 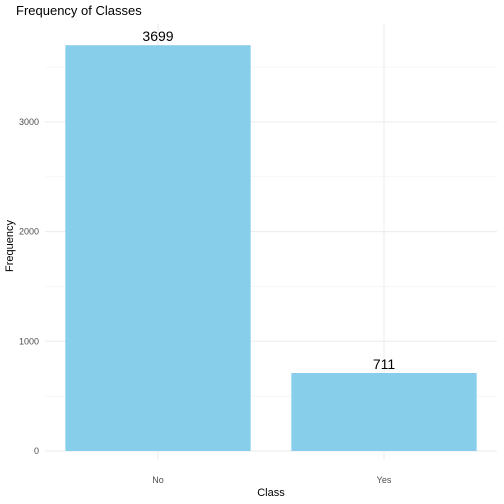 I want to click on data-label-yes: 711, so click(x=384, y=364).